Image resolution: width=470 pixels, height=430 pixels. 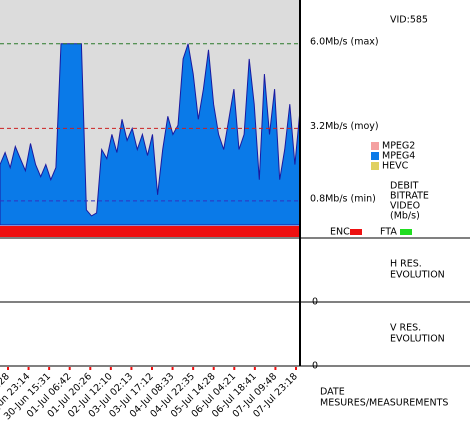 I want to click on x-axis-title: DATE, so click(x=332, y=392).